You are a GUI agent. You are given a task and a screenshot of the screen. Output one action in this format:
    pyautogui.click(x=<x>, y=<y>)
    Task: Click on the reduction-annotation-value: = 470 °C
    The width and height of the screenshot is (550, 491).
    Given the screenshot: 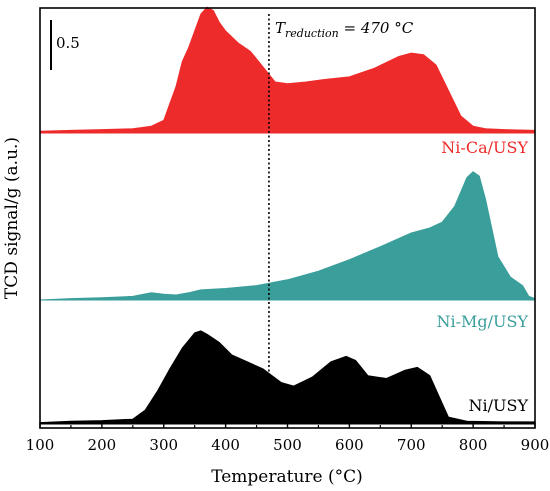 What is the action you would take?
    pyautogui.click(x=376, y=28)
    